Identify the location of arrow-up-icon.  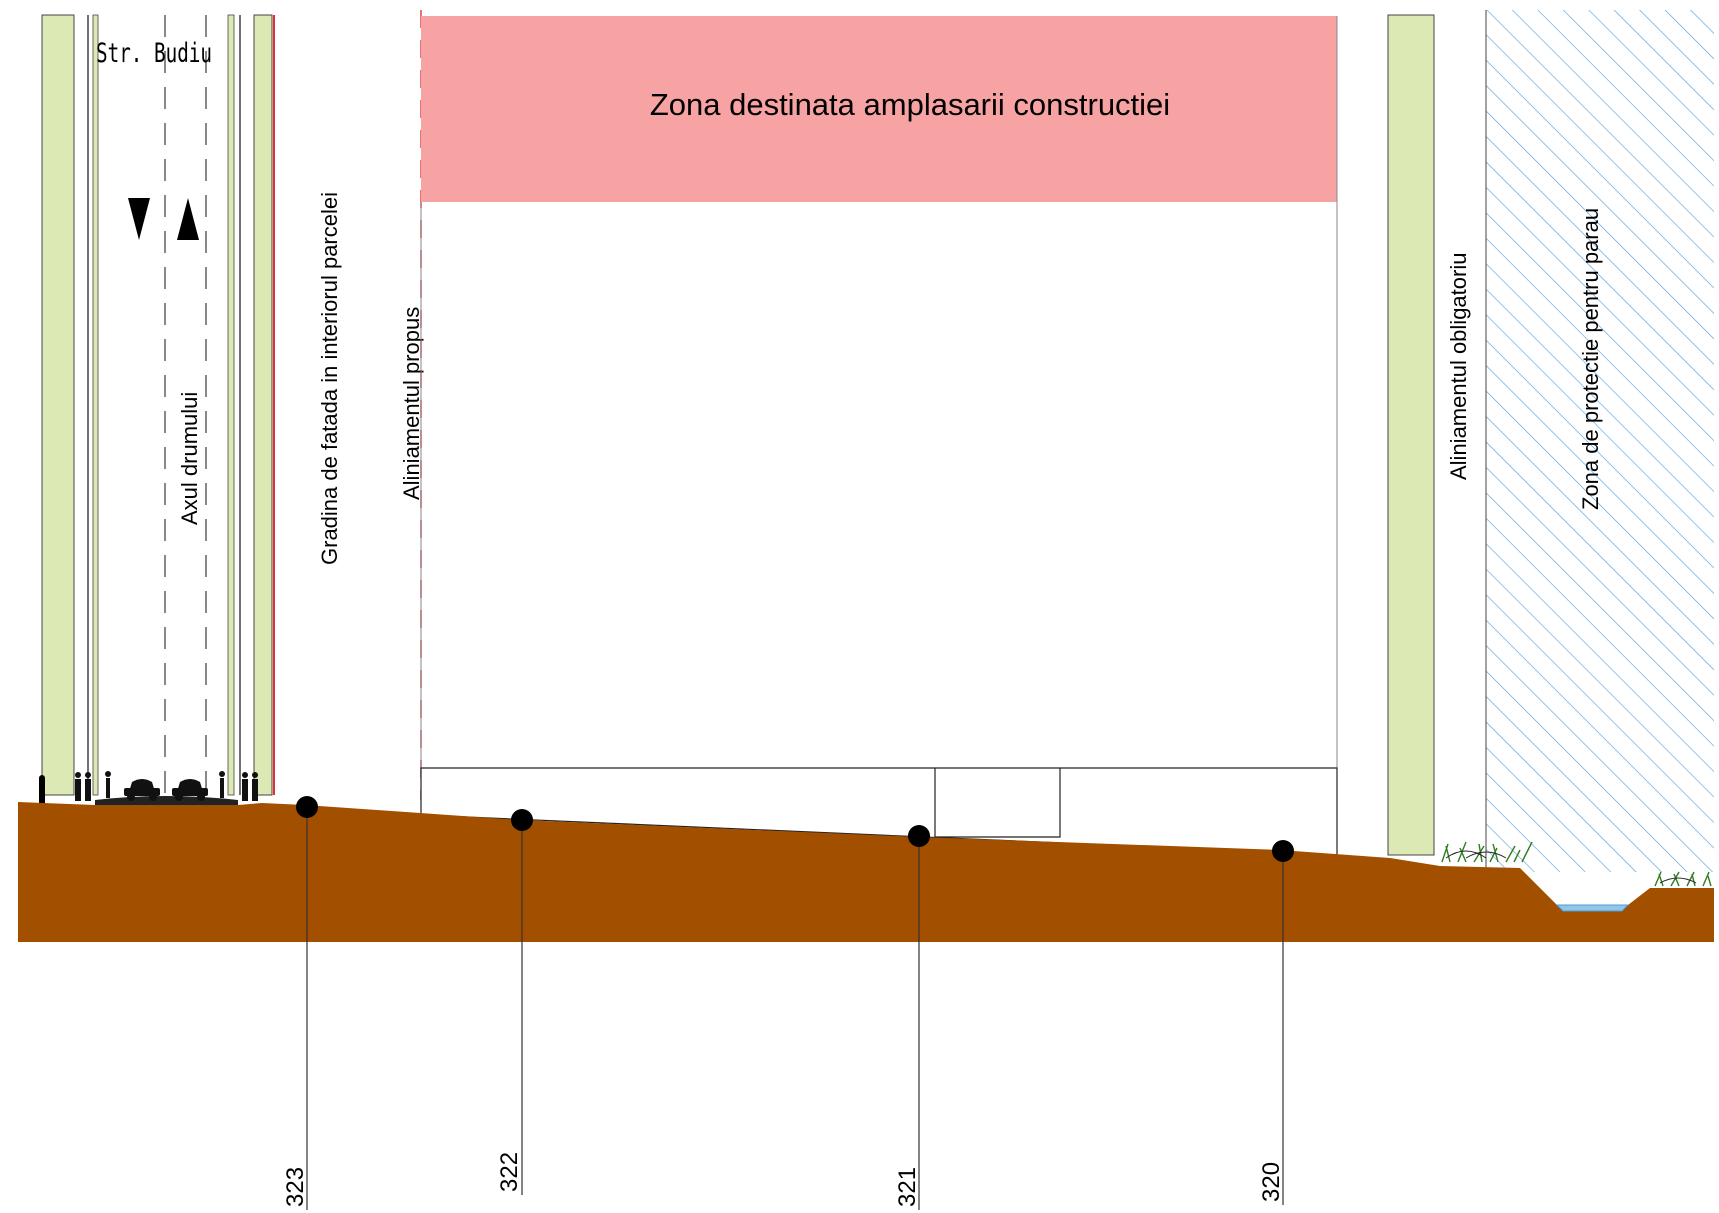
(188, 219).